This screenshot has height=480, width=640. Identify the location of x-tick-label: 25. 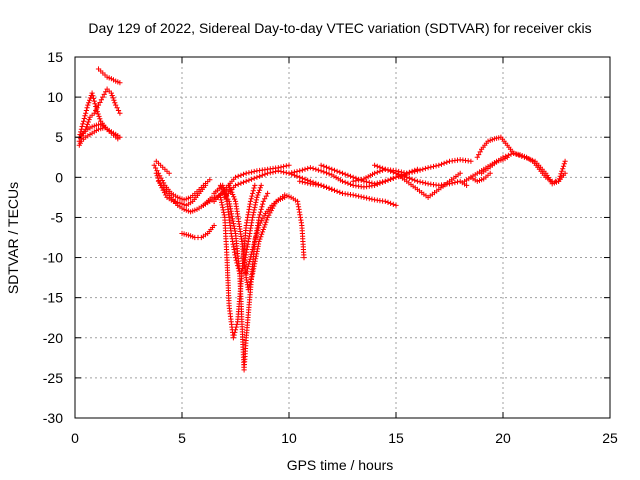
(610, 438).